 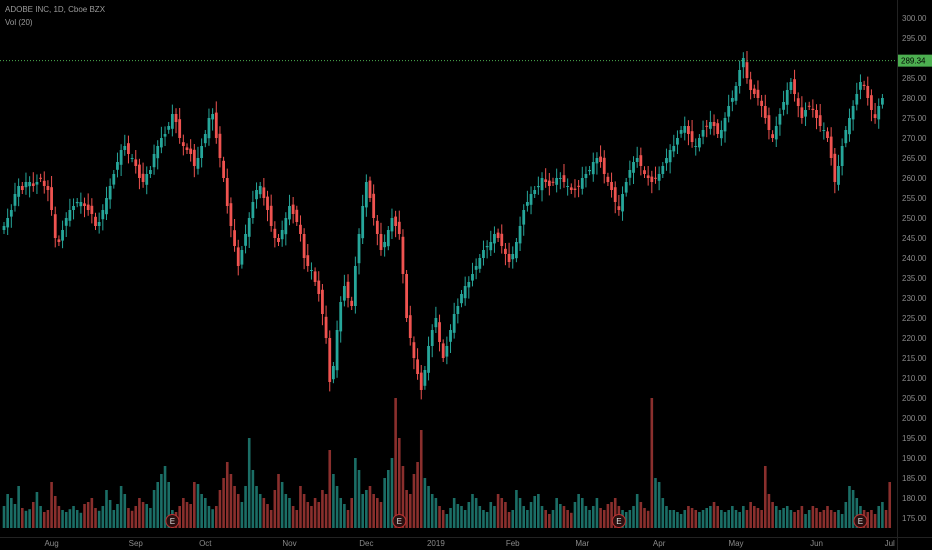 What do you see at coordinates (914, 378) in the screenshot?
I see `price-tick-label: 210.00` at bounding box center [914, 378].